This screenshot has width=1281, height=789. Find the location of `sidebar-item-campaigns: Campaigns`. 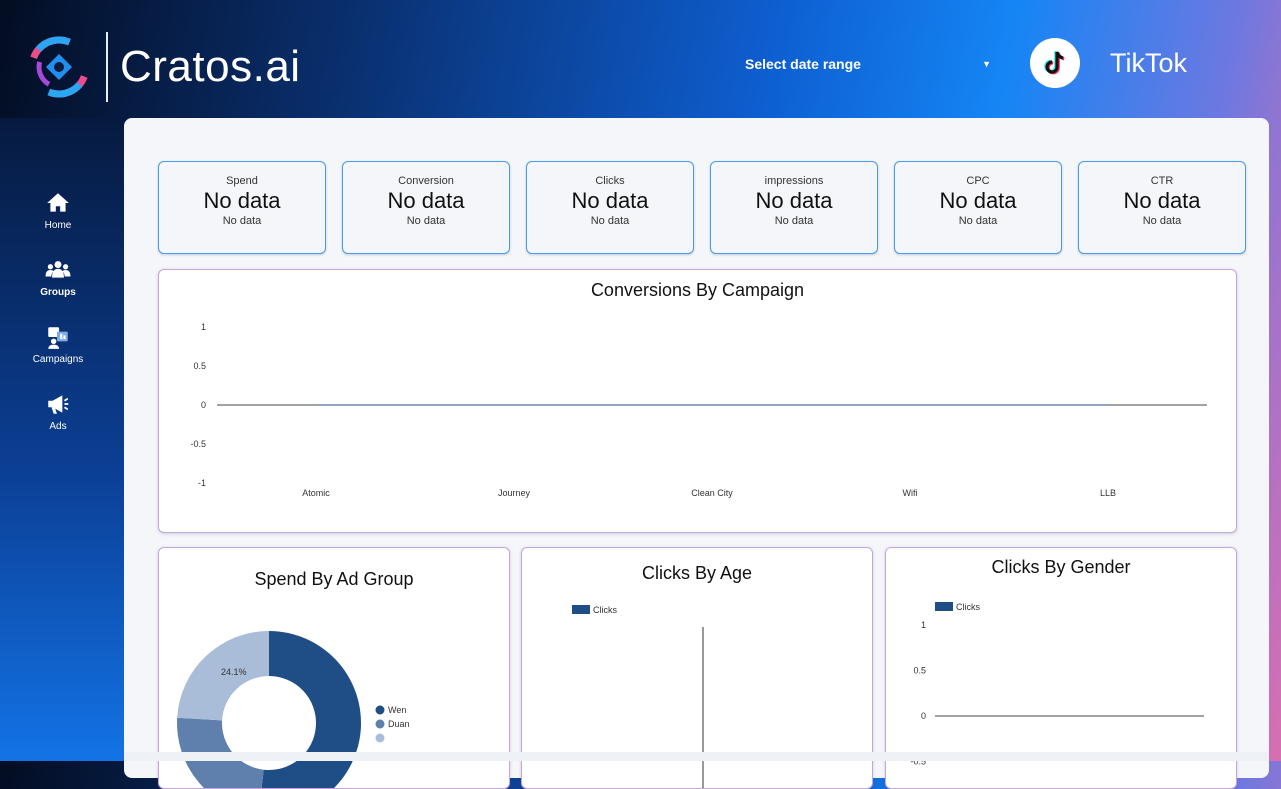

sidebar-item-campaigns: Campaigns is located at coordinates (58, 344).